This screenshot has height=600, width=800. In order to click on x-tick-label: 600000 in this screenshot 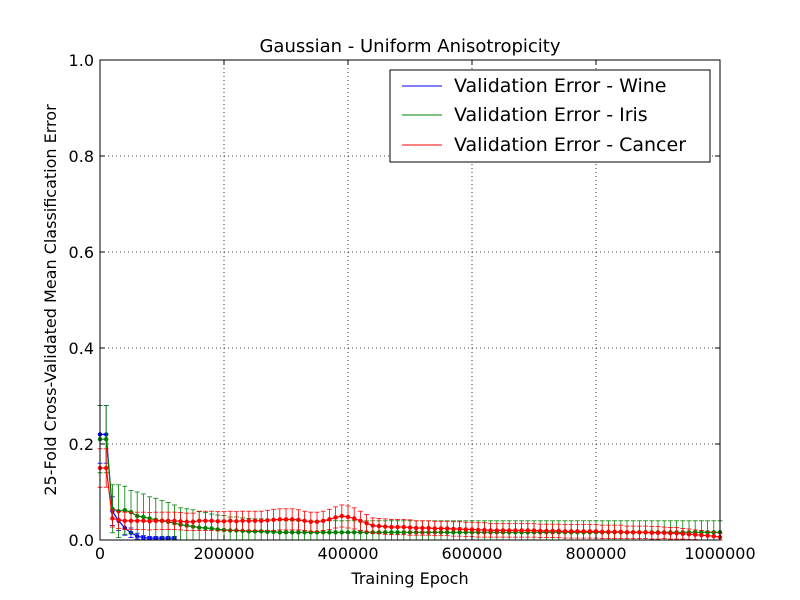, I will do `click(471, 553)`.